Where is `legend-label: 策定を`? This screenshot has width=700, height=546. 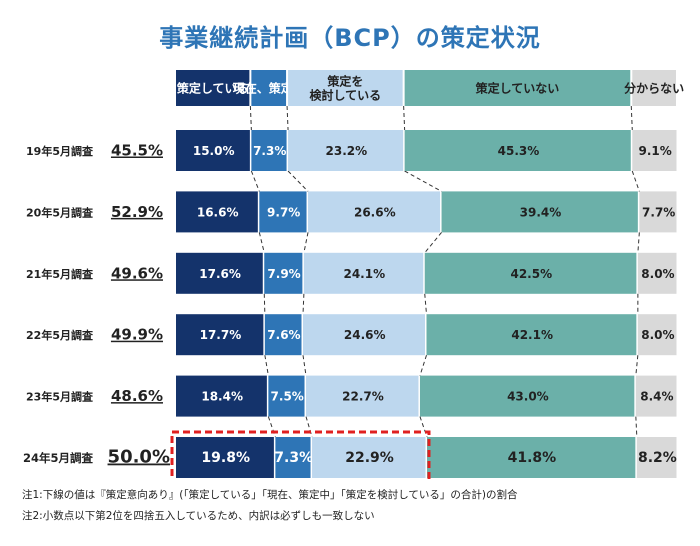 legend-label: 策定を is located at coordinates (345, 81).